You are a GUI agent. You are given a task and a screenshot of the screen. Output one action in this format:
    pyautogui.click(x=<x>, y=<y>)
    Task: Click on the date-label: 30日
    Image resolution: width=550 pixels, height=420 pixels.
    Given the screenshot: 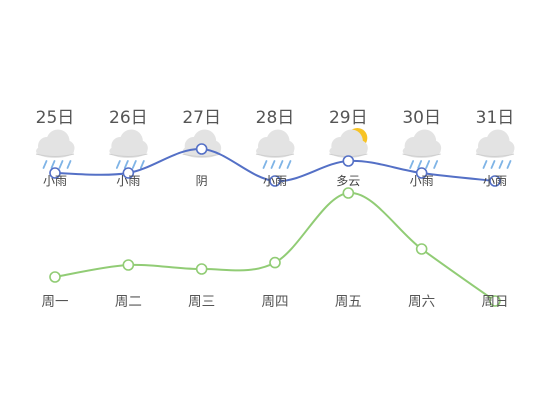 What is the action you would take?
    pyautogui.click(x=421, y=118)
    